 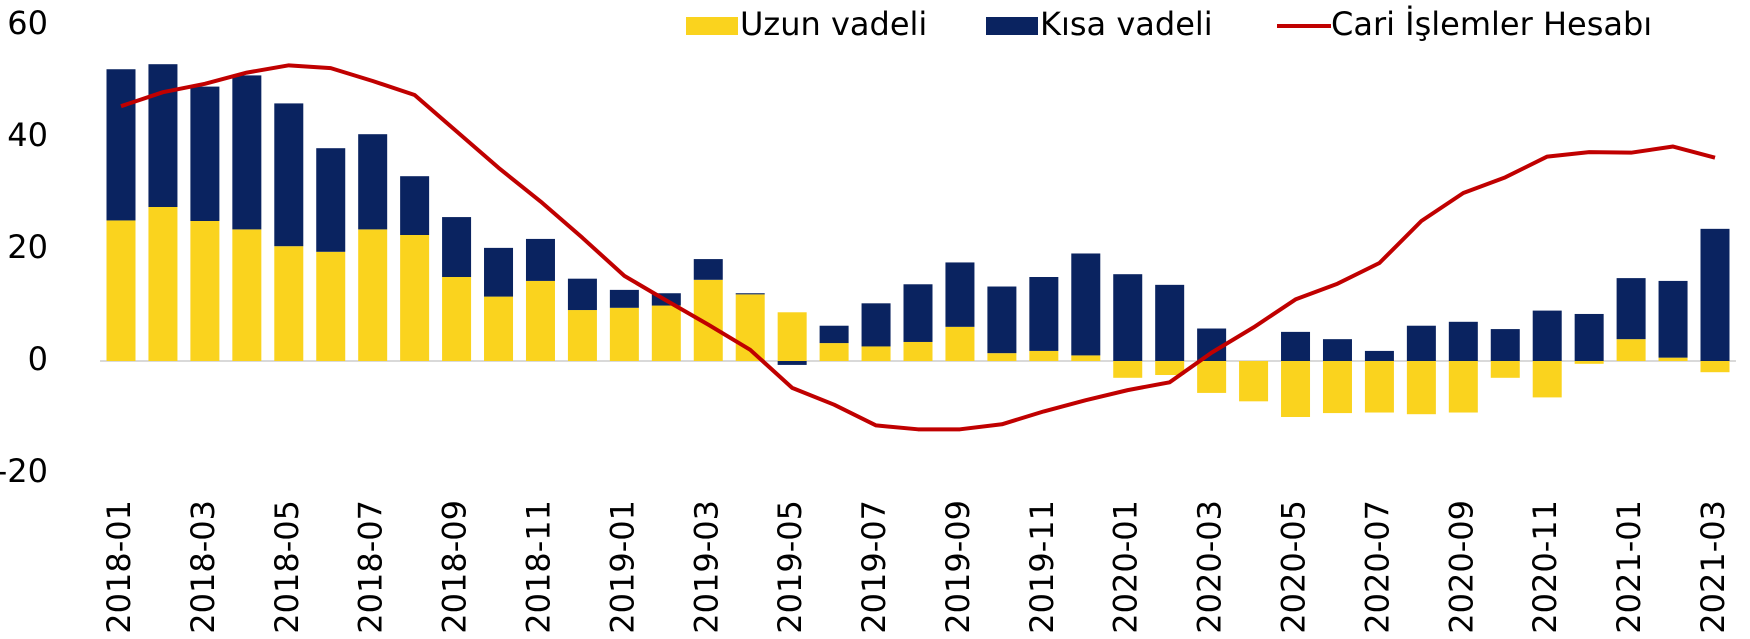 I want to click on x-tick-label: 2021-01, so click(x=1629, y=567).